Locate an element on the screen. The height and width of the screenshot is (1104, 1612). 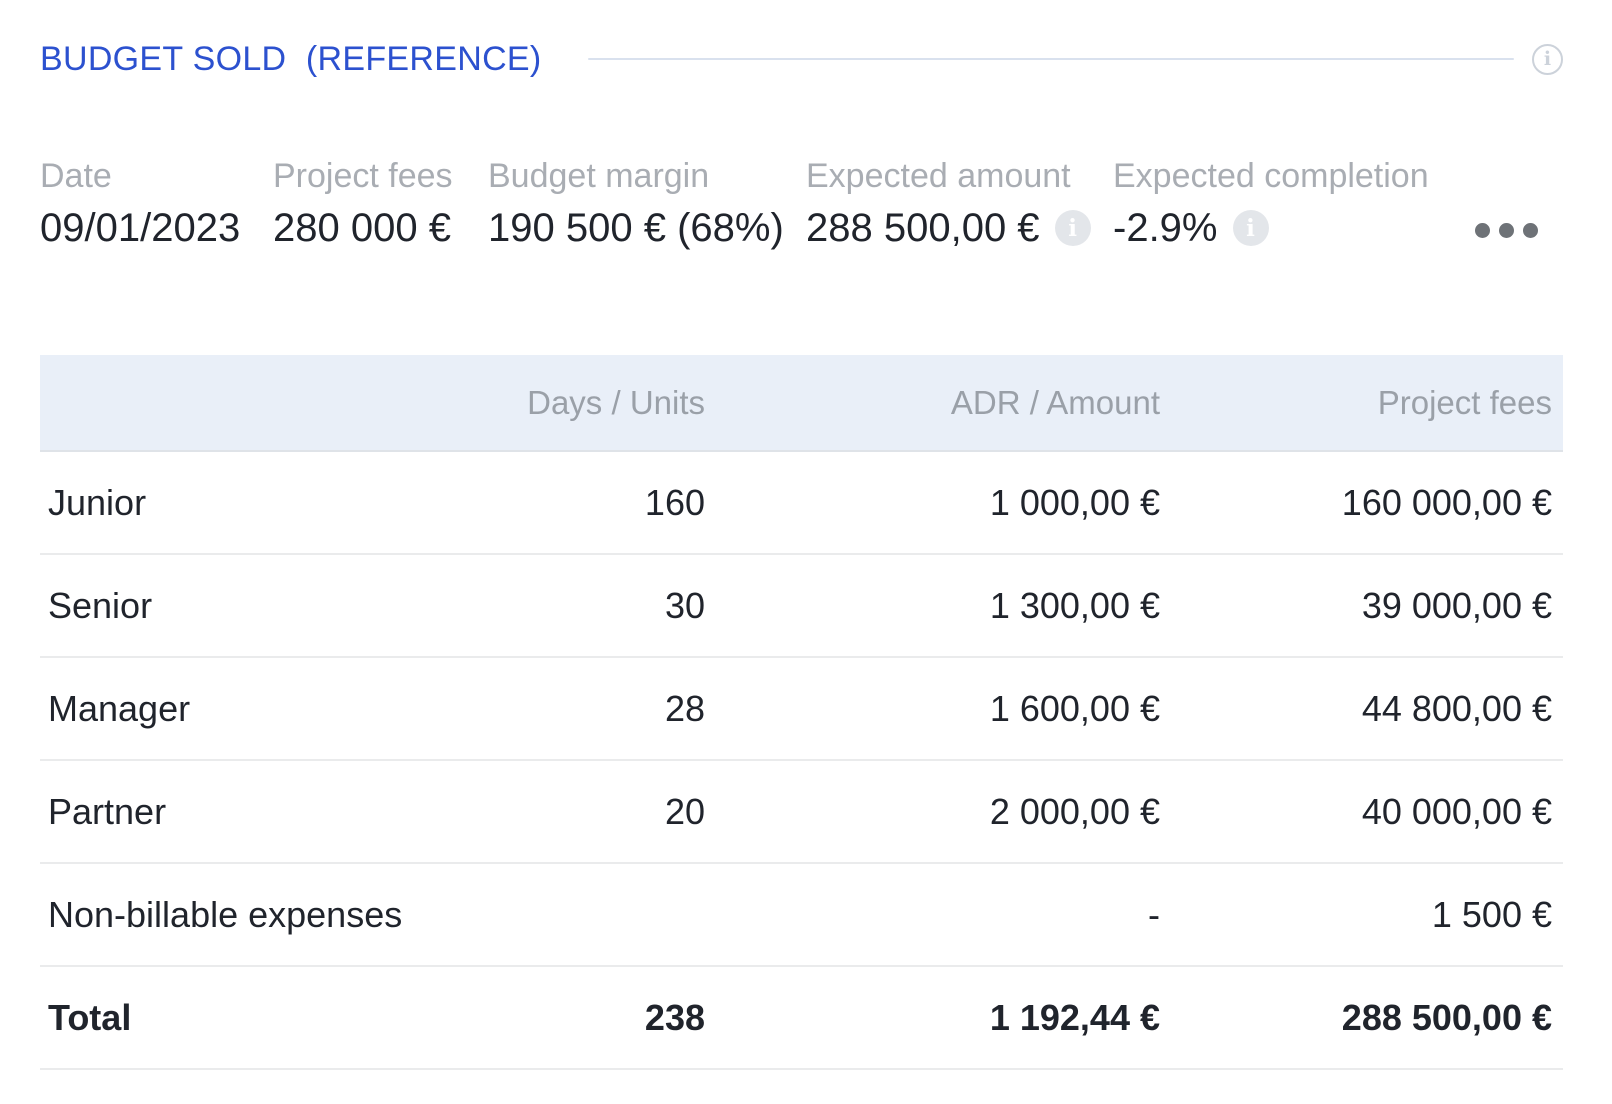
row-label: Total is located at coordinates (90, 1017).